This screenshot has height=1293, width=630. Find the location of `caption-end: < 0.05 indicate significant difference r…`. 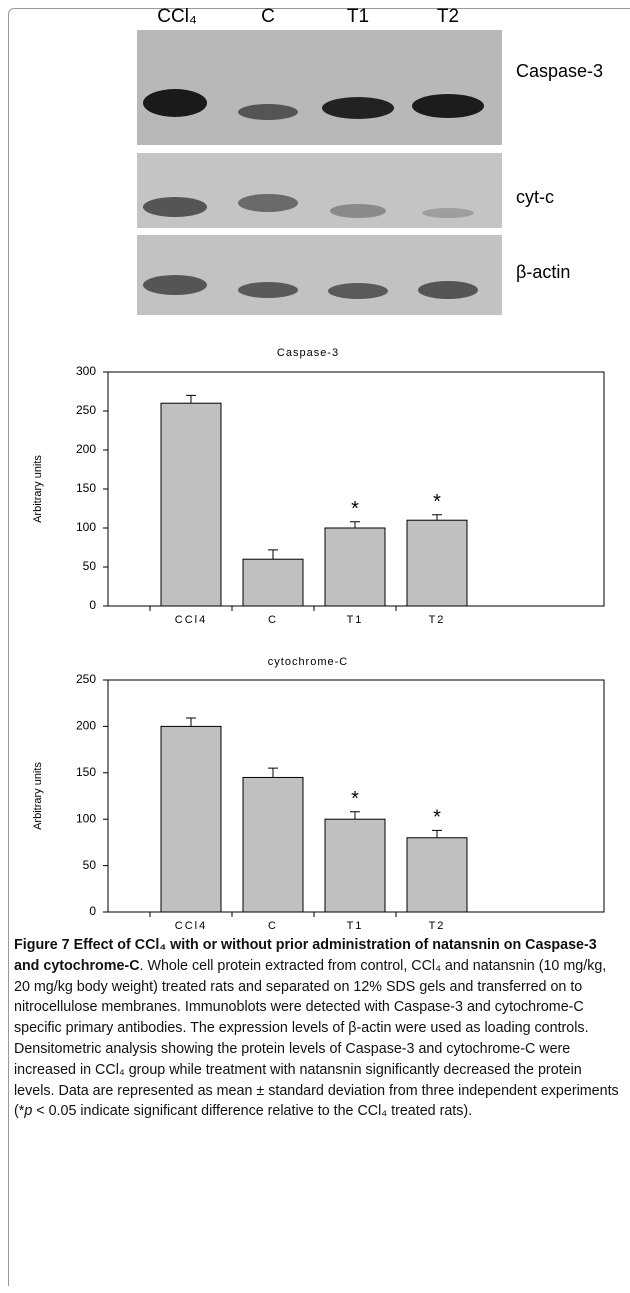

caption-end: < 0.05 indicate significant difference r… is located at coordinates (252, 1111).